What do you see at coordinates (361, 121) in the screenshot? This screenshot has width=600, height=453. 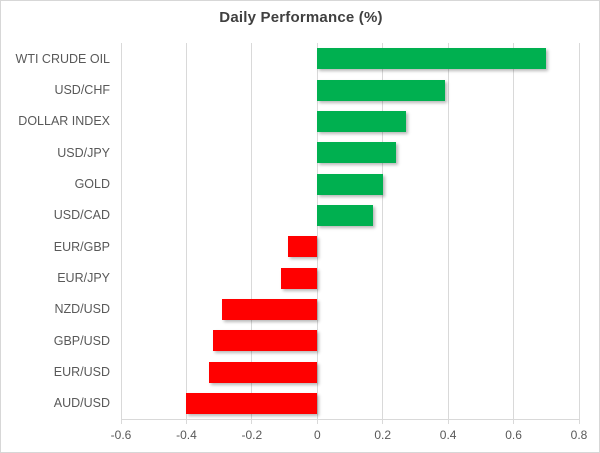 I see `bar-dollar-index` at bounding box center [361, 121].